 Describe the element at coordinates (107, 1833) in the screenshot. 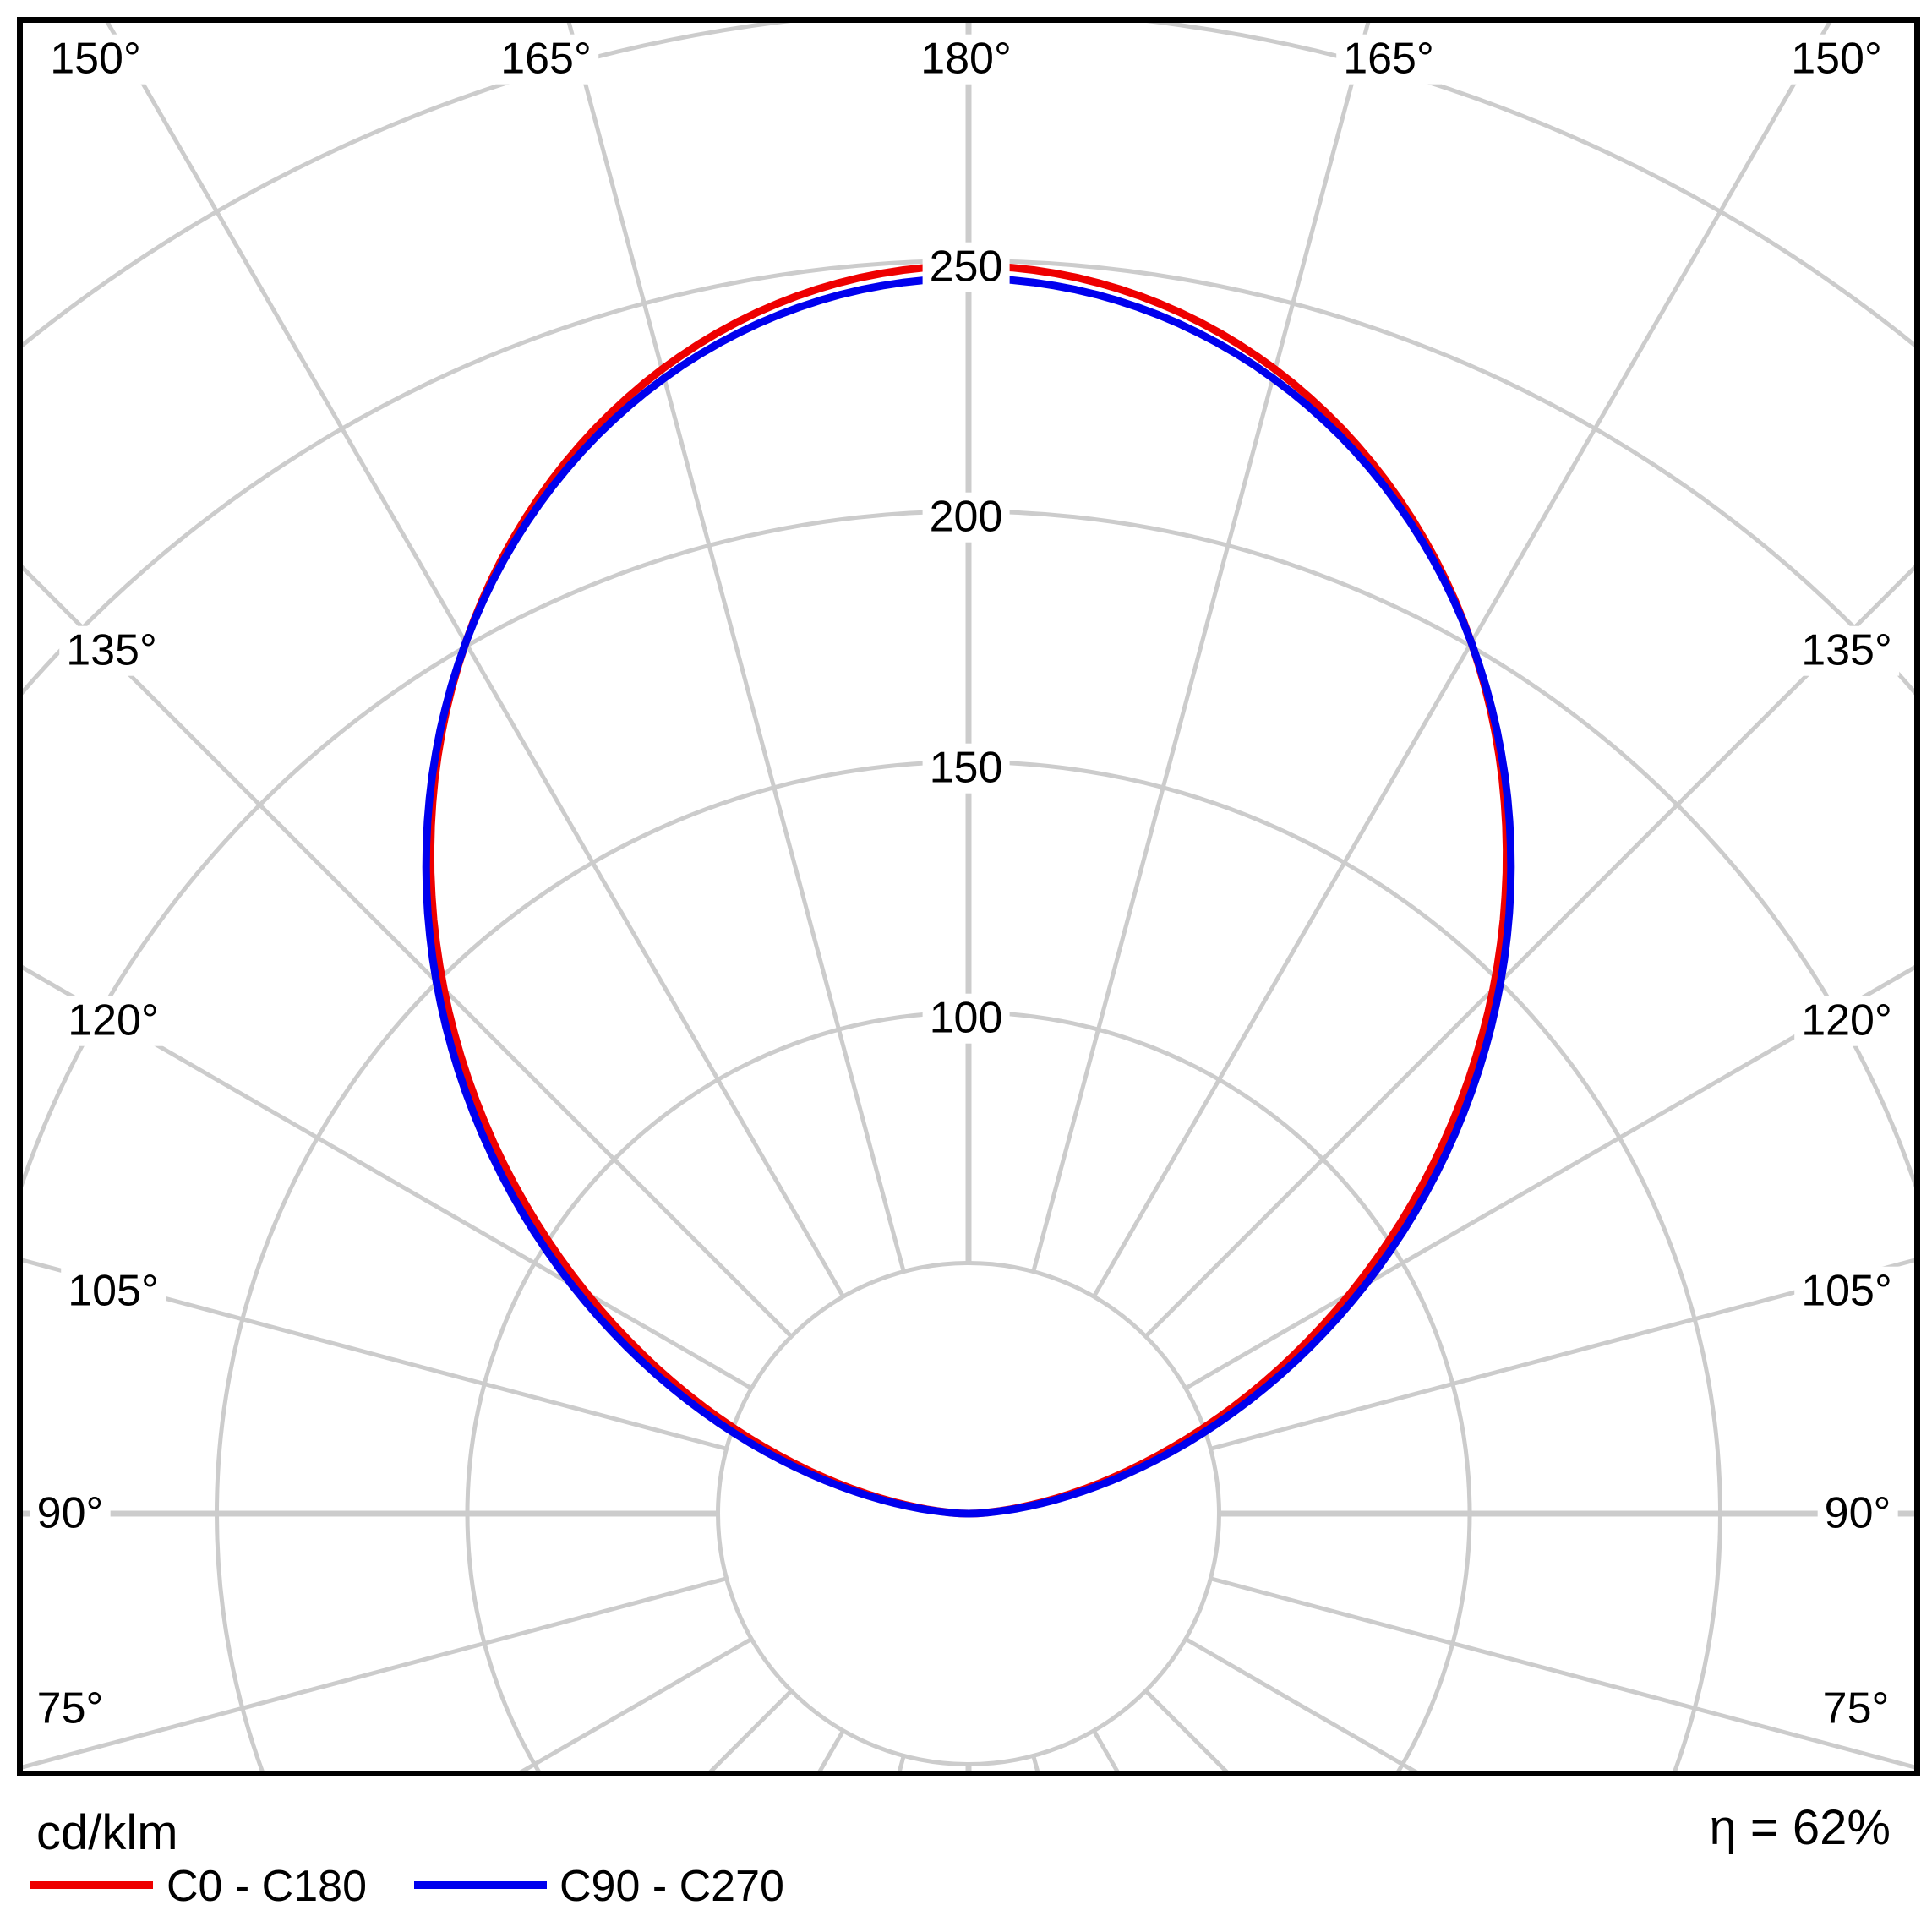

I see `unit-label: cd/klm` at that location.